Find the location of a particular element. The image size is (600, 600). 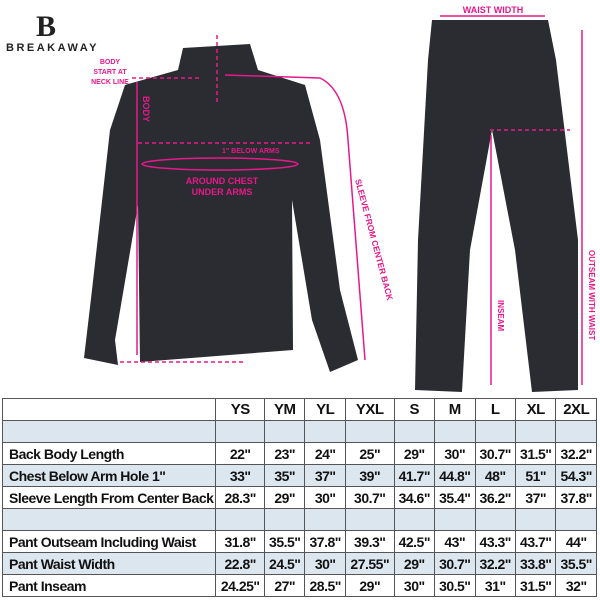

size-header-ys: YS is located at coordinates (240, 409).